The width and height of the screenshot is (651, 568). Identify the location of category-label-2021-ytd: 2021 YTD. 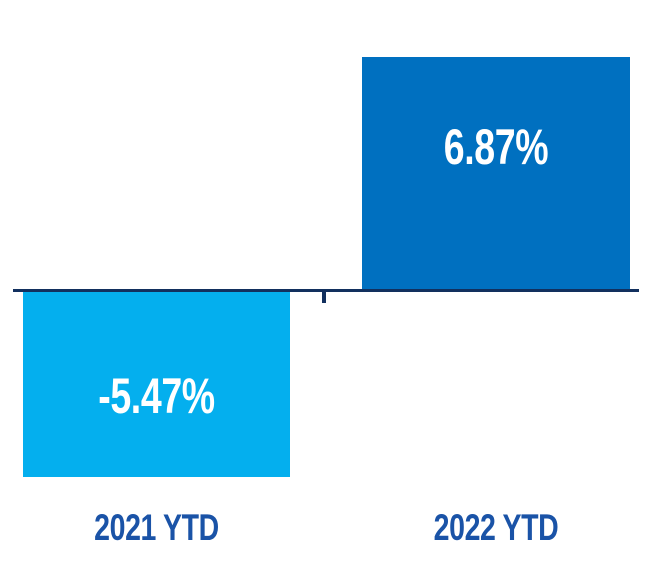
(156, 527).